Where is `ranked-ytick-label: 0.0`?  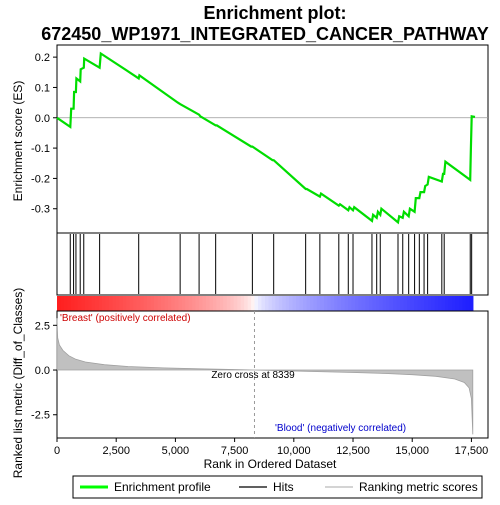 ranked-ytick-label: 0.0 is located at coordinates (42, 371).